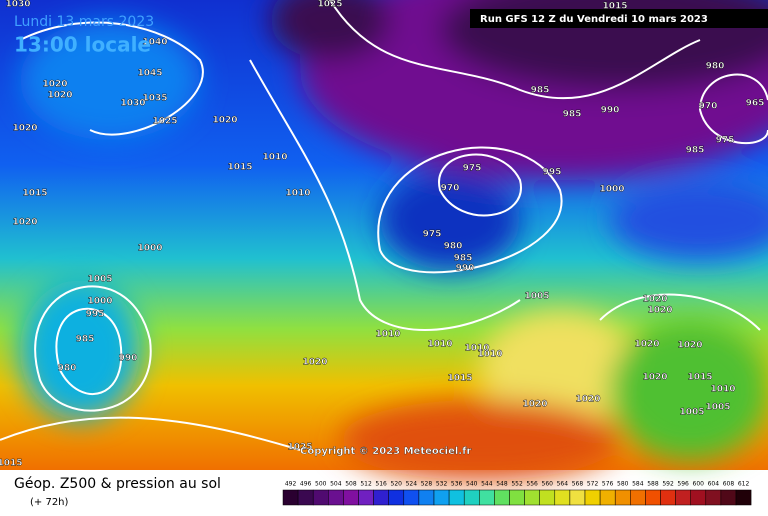 The height and width of the screenshot is (516, 768). Describe the element at coordinates (517, 484) in the screenshot. I see `legend-label: 552` at that location.